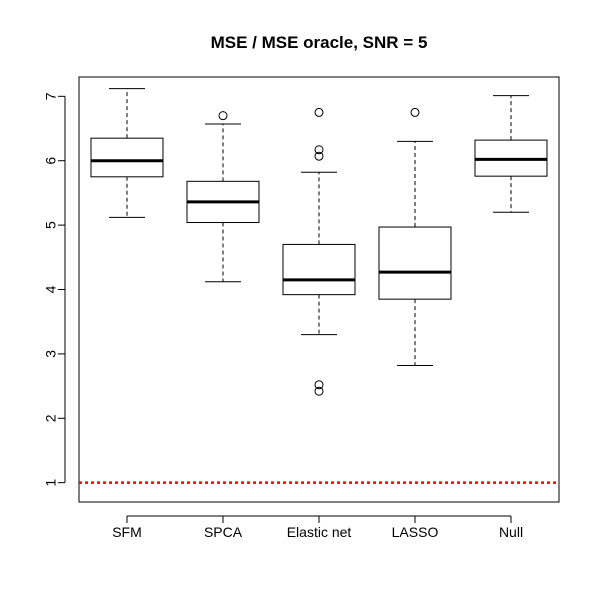 This screenshot has width=600, height=600. I want to click on chart-title: MSE / MSE oracle, SNR = 5, so click(319, 42).